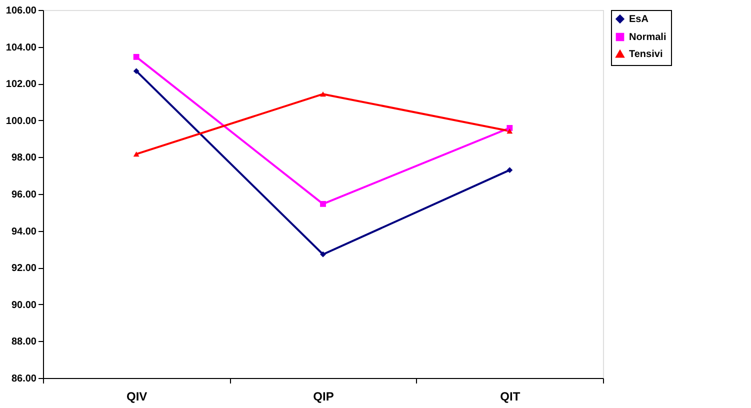  I want to click on y-tick-label: 104.00, so click(21, 48).